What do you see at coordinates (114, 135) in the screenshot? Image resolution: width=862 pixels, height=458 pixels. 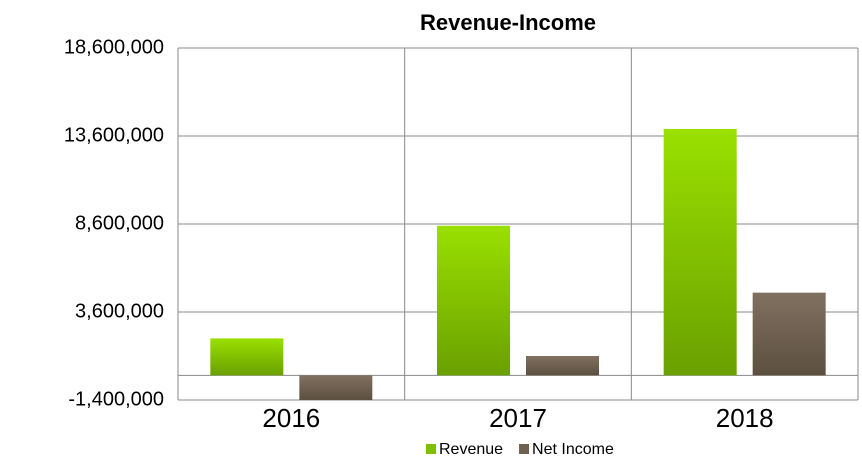 I see `y-tick-label: 13,600,000` at bounding box center [114, 135].